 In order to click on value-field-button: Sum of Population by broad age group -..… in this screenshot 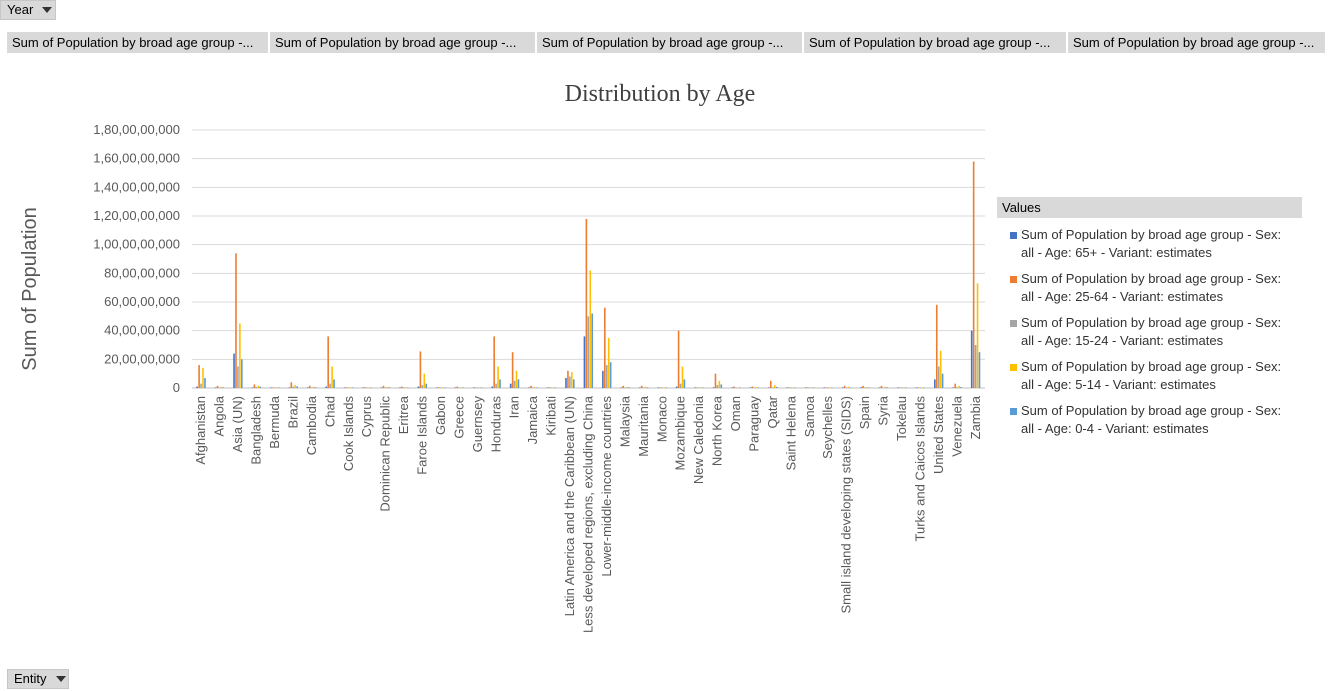, I will do `click(670, 42)`.